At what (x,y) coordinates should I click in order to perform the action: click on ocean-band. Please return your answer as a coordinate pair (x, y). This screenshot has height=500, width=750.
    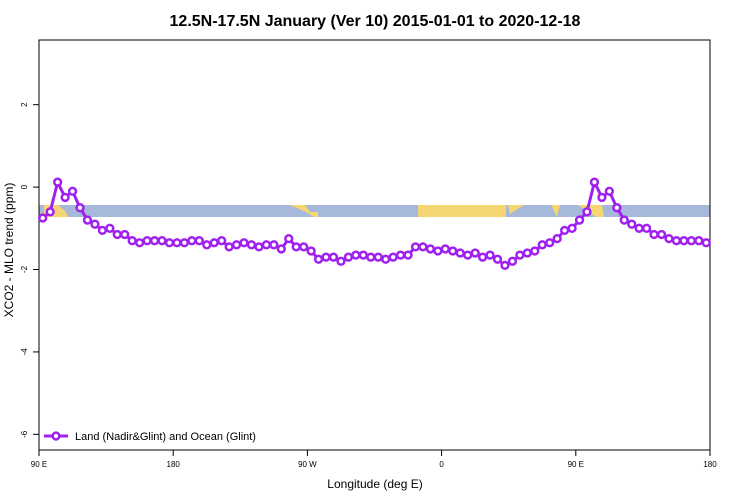
    Looking at the image, I should click on (374, 211).